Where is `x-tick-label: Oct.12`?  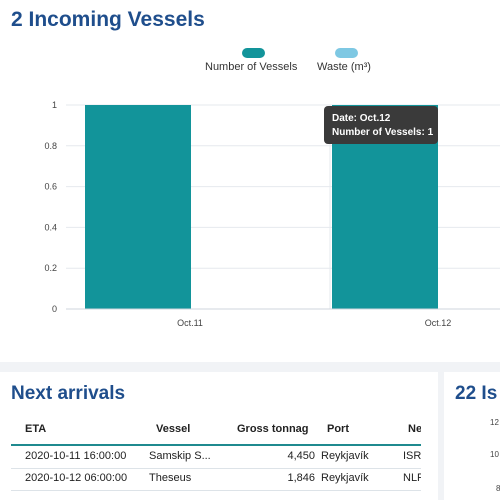 x-tick-label: Oct.12 is located at coordinates (438, 323).